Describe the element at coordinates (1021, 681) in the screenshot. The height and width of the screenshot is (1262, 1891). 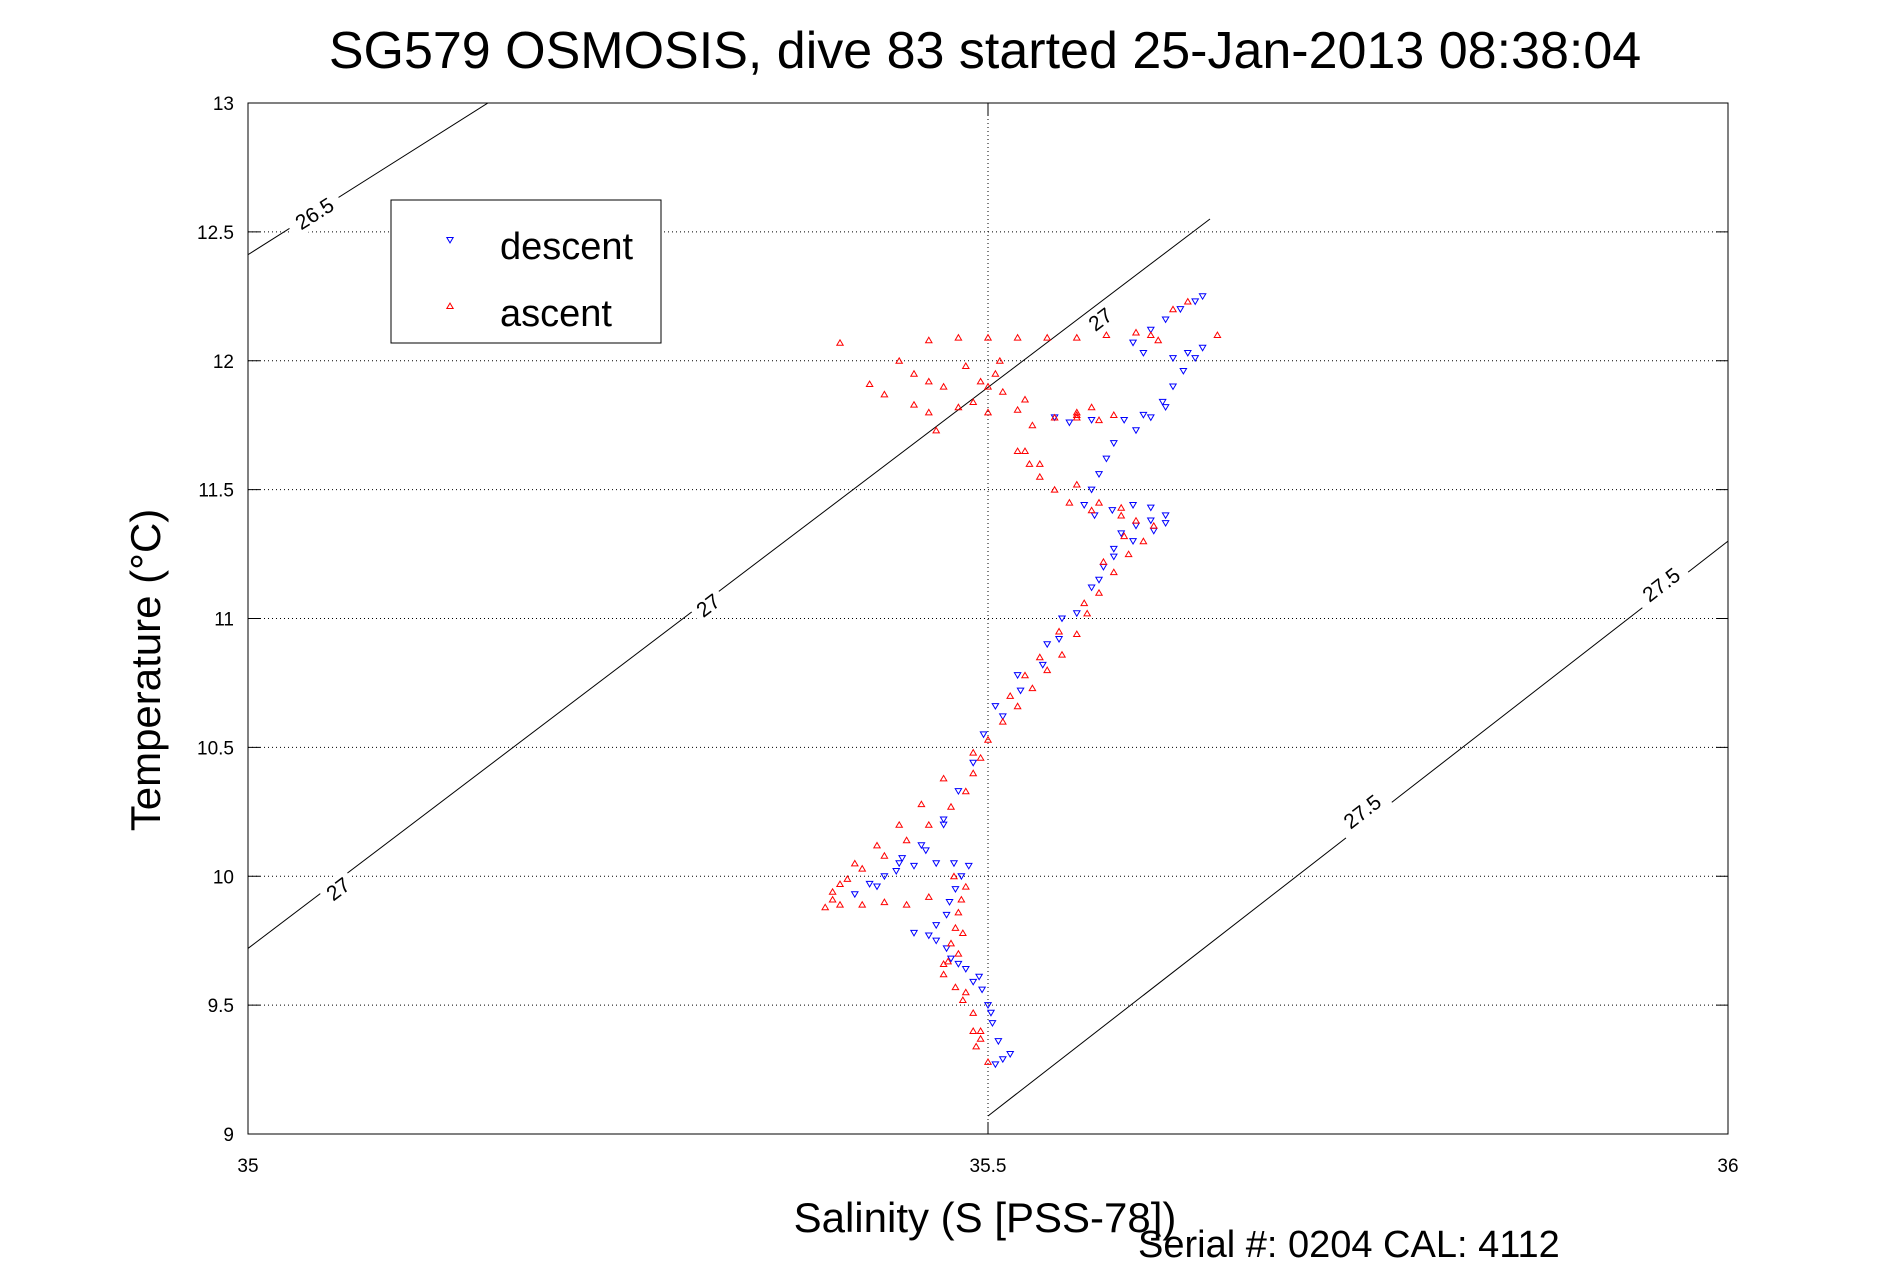
I see `ascent-series` at that location.